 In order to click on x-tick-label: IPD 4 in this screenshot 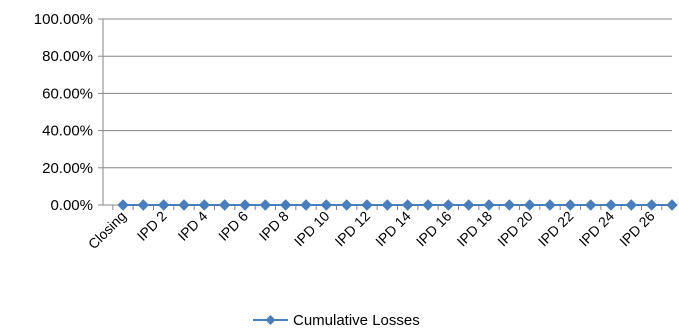, I will do `click(192, 226)`.